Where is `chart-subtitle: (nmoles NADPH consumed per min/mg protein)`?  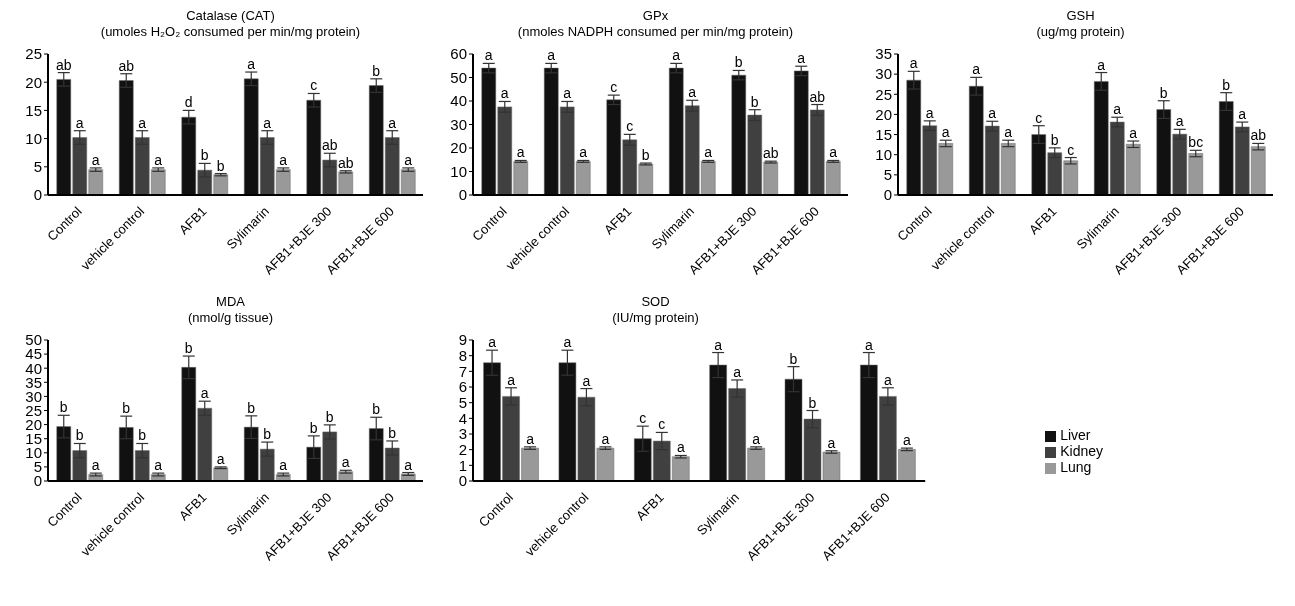
chart-subtitle: (nmoles NADPH consumed per min/mg protein) is located at coordinates (655, 32).